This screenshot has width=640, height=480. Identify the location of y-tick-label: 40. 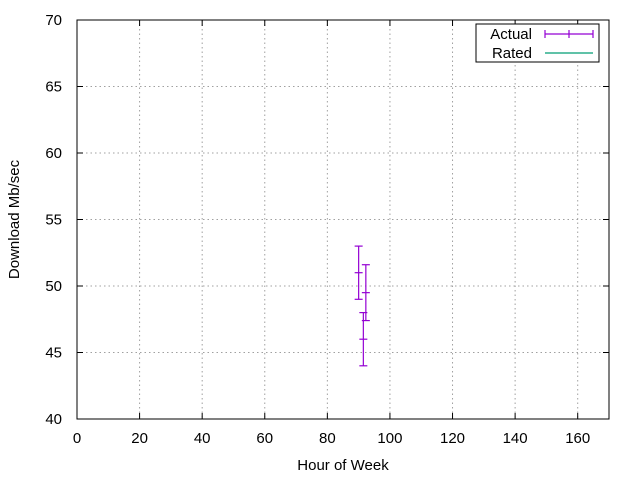
(53, 419).